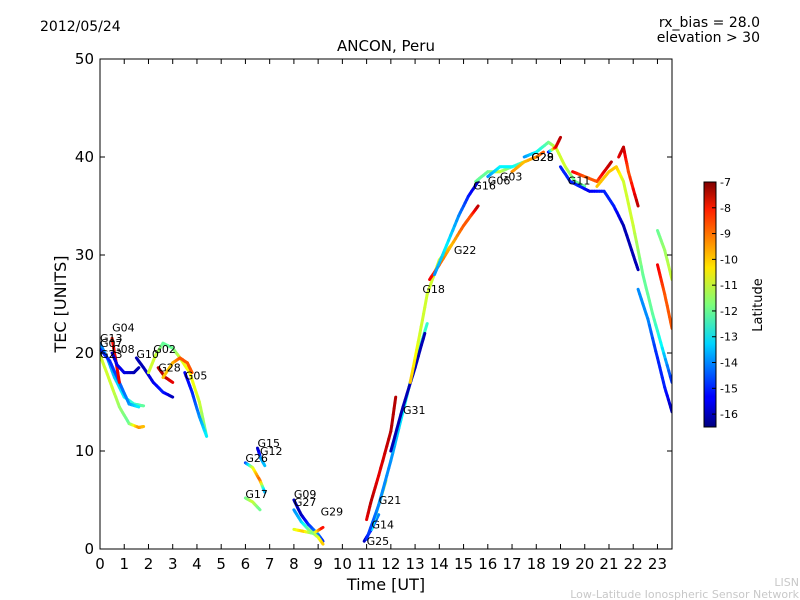  What do you see at coordinates (256, 494) in the screenshot?
I see `satellite-label: G17` at bounding box center [256, 494].